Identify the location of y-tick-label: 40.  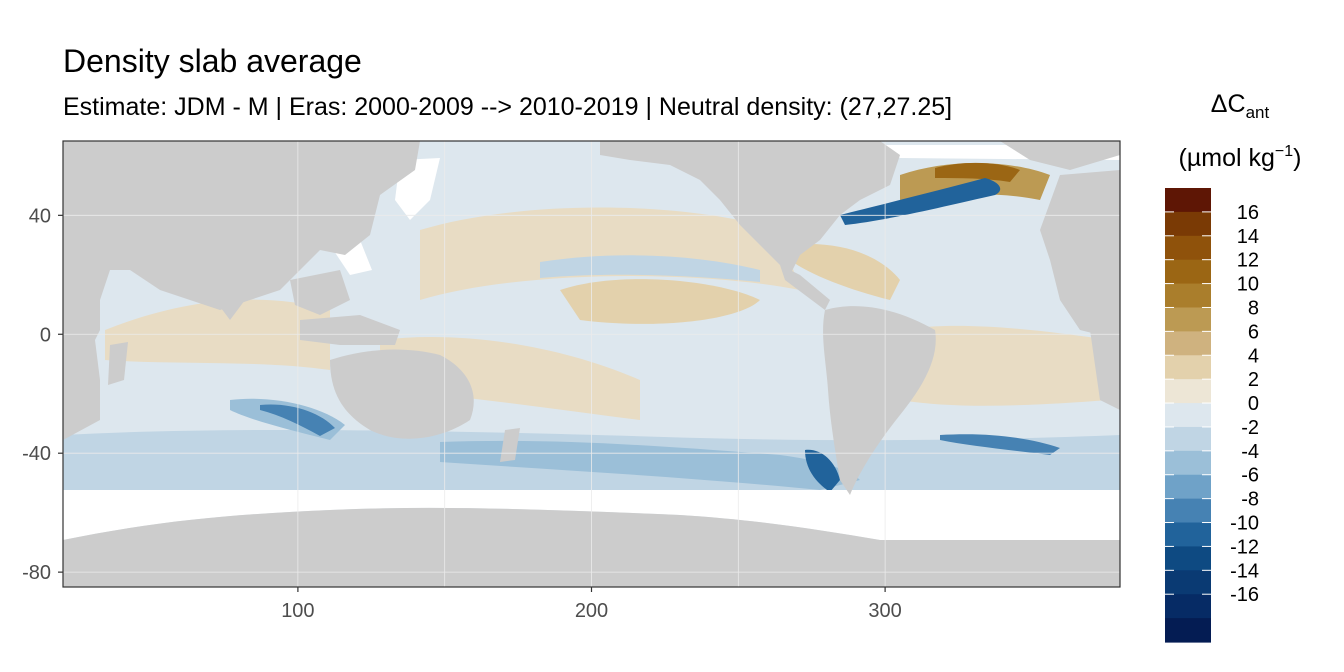
(40, 216).